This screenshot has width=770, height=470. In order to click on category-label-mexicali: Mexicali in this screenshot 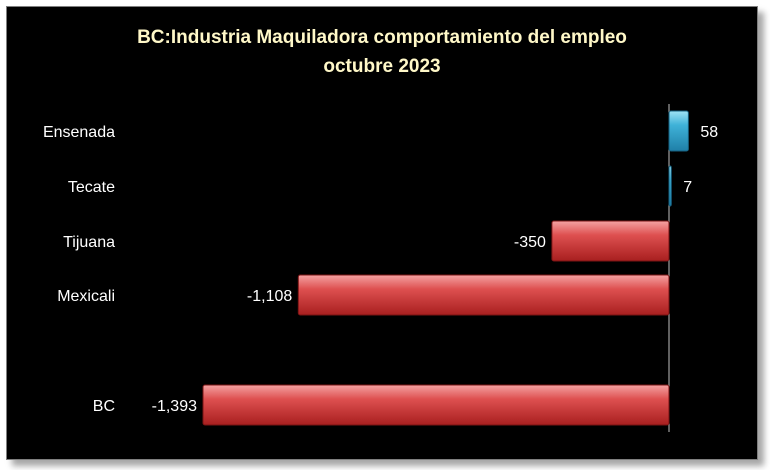, I will do `click(86, 296)`.